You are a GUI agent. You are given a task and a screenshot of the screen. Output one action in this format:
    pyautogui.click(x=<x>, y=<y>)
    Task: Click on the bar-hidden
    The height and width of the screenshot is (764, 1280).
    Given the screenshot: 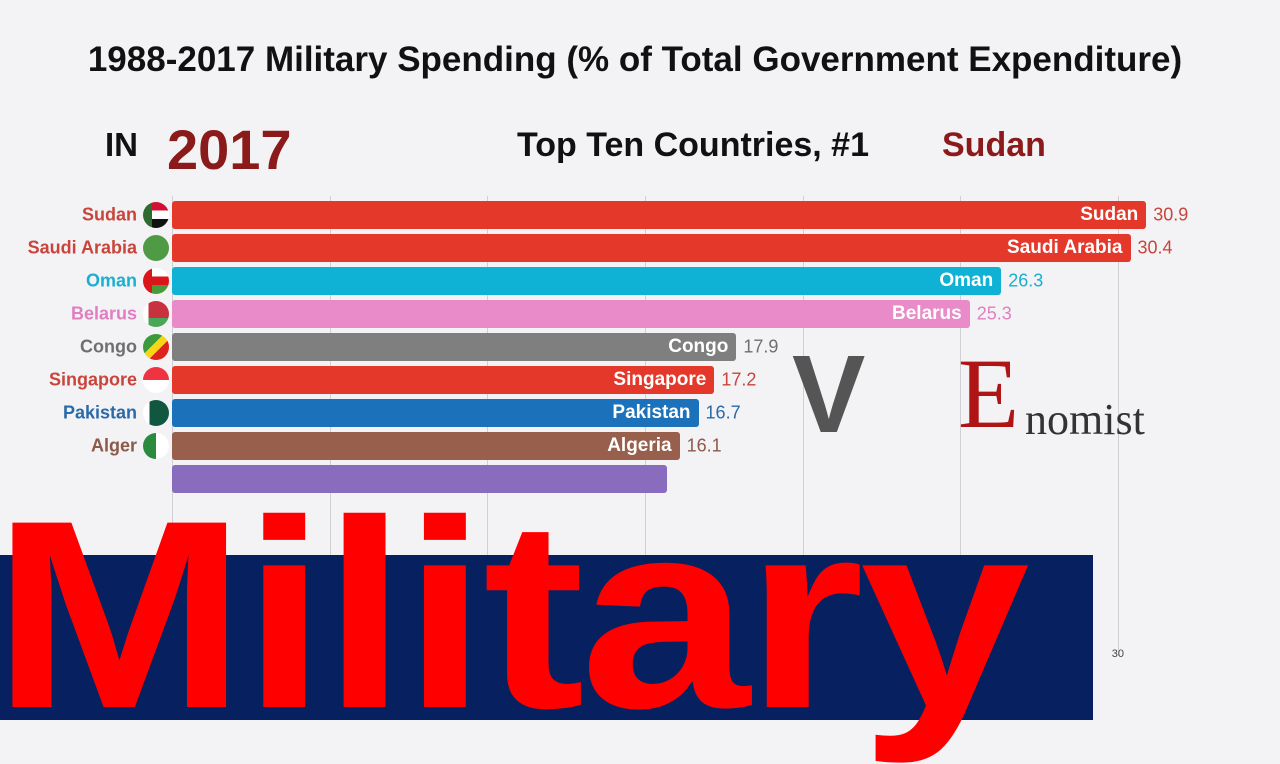 What is the action you would take?
    pyautogui.click(x=420, y=479)
    